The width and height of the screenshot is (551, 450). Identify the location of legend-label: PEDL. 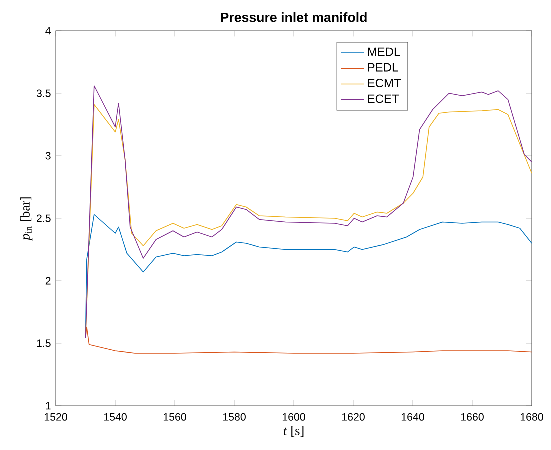
(383, 67).